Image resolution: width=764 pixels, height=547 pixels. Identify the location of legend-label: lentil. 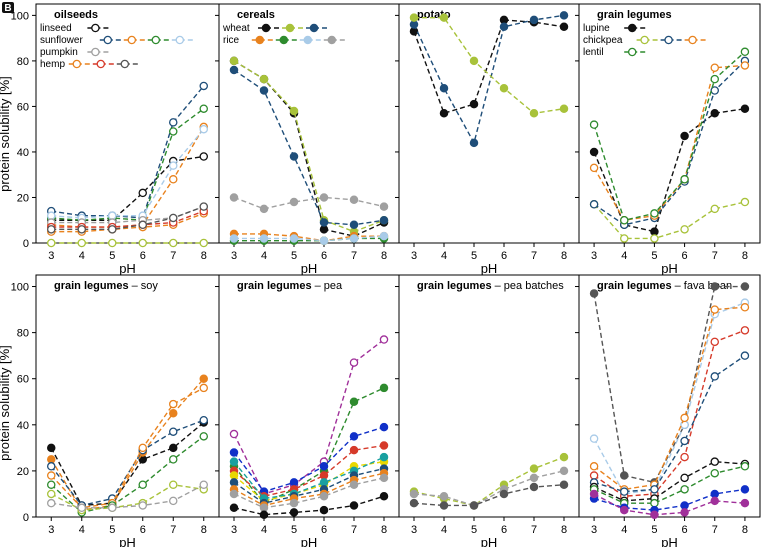
(593, 52).